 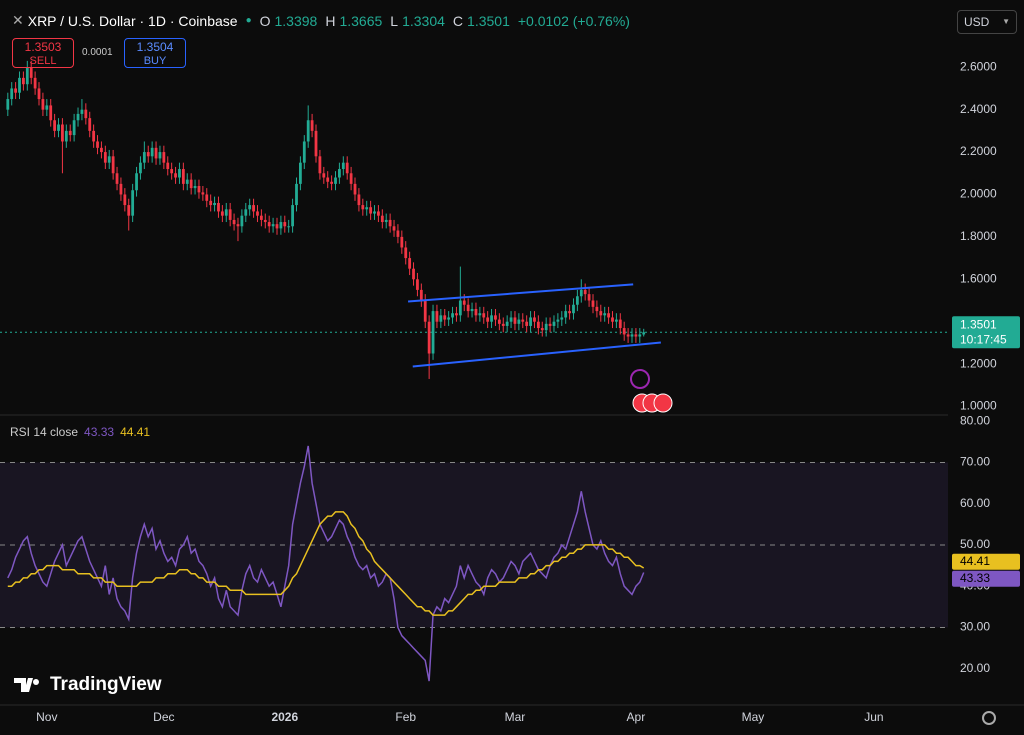 I want to click on ohlc-value: 1.3665, so click(x=361, y=20).